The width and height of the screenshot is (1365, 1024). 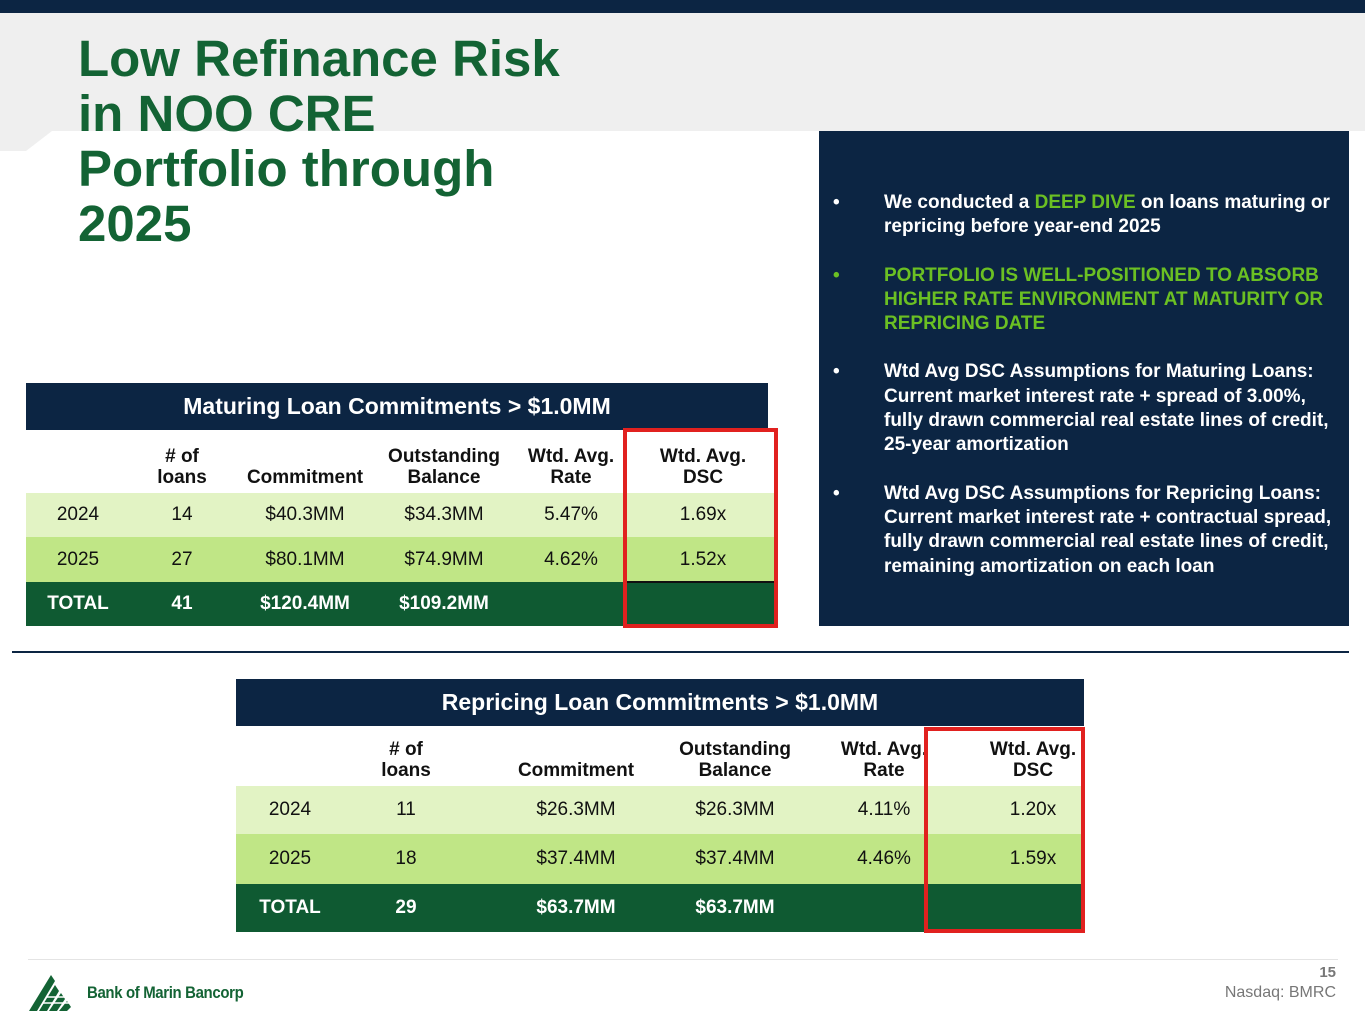 I want to click on table-total-row: TOTAL 41 $120.4MM $109.2MM, so click(x=401, y=604).